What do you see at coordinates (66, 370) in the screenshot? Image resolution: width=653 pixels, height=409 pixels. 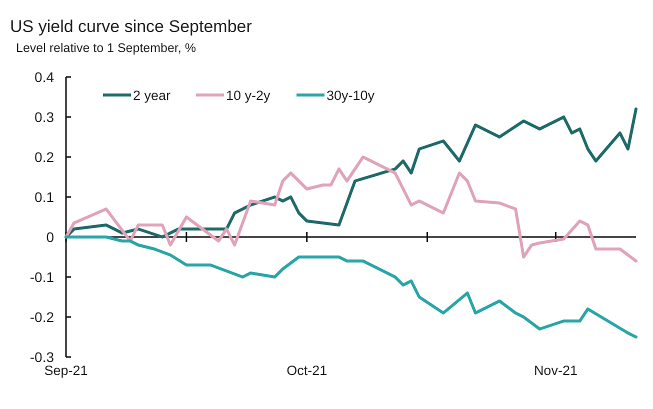 I see `x-tick-label: Sep-21` at bounding box center [66, 370].